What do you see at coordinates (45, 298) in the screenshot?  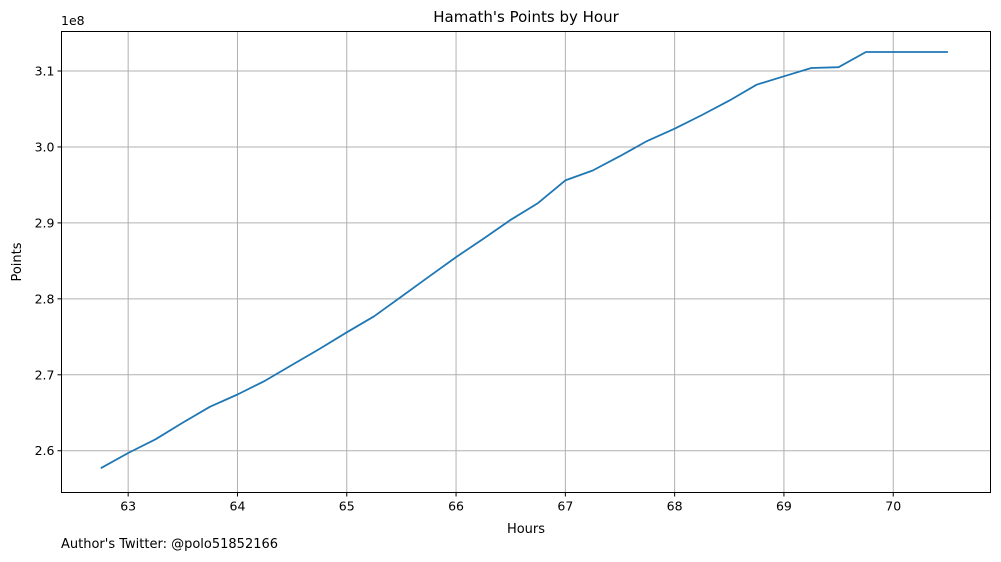 I see `y-tick-label: 2.8` at bounding box center [45, 298].